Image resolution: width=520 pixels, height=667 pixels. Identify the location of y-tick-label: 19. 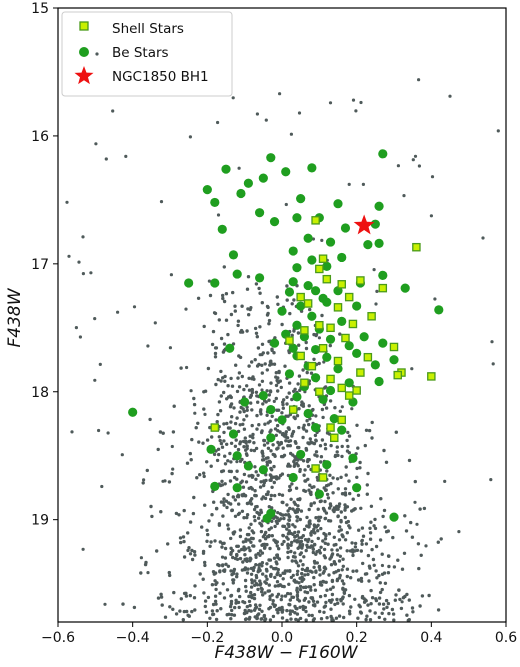
(40, 521).